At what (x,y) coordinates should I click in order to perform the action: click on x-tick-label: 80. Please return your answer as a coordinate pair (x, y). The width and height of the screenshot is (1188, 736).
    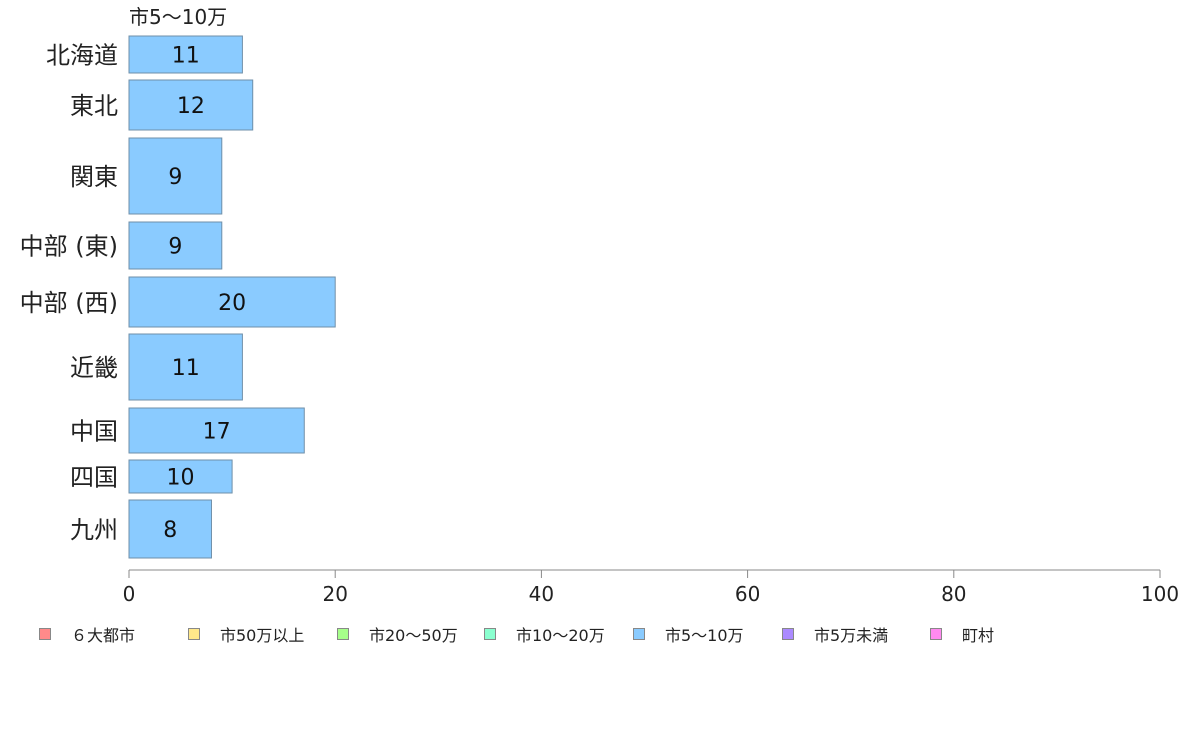
    Looking at the image, I should click on (953, 594).